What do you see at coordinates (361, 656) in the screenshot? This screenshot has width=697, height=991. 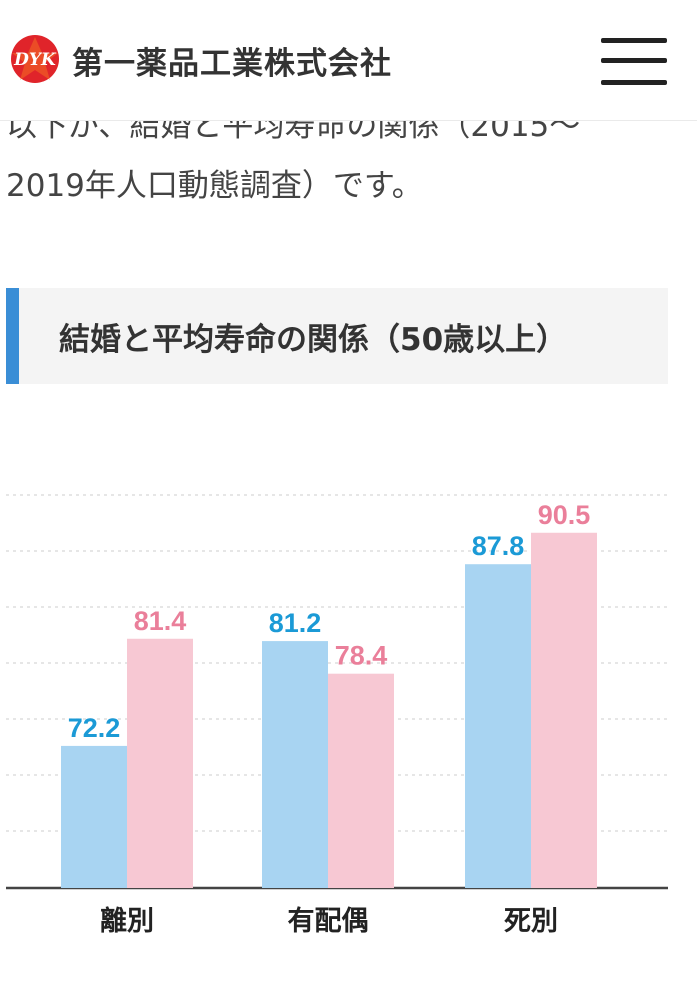 I see `data-label: 78.4` at bounding box center [361, 656].